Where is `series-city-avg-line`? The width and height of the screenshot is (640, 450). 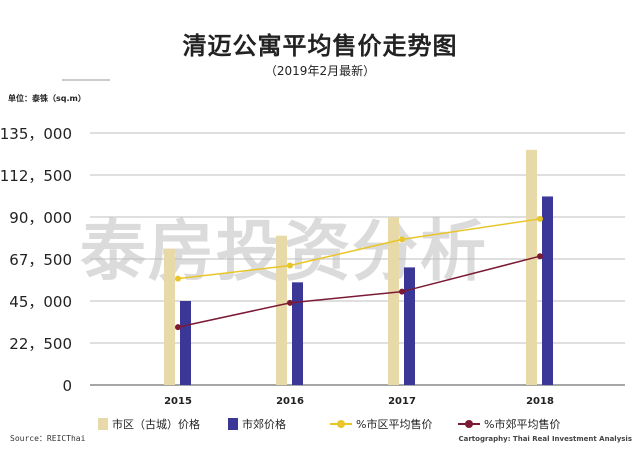
series-city-avg-line is located at coordinates (359, 249).